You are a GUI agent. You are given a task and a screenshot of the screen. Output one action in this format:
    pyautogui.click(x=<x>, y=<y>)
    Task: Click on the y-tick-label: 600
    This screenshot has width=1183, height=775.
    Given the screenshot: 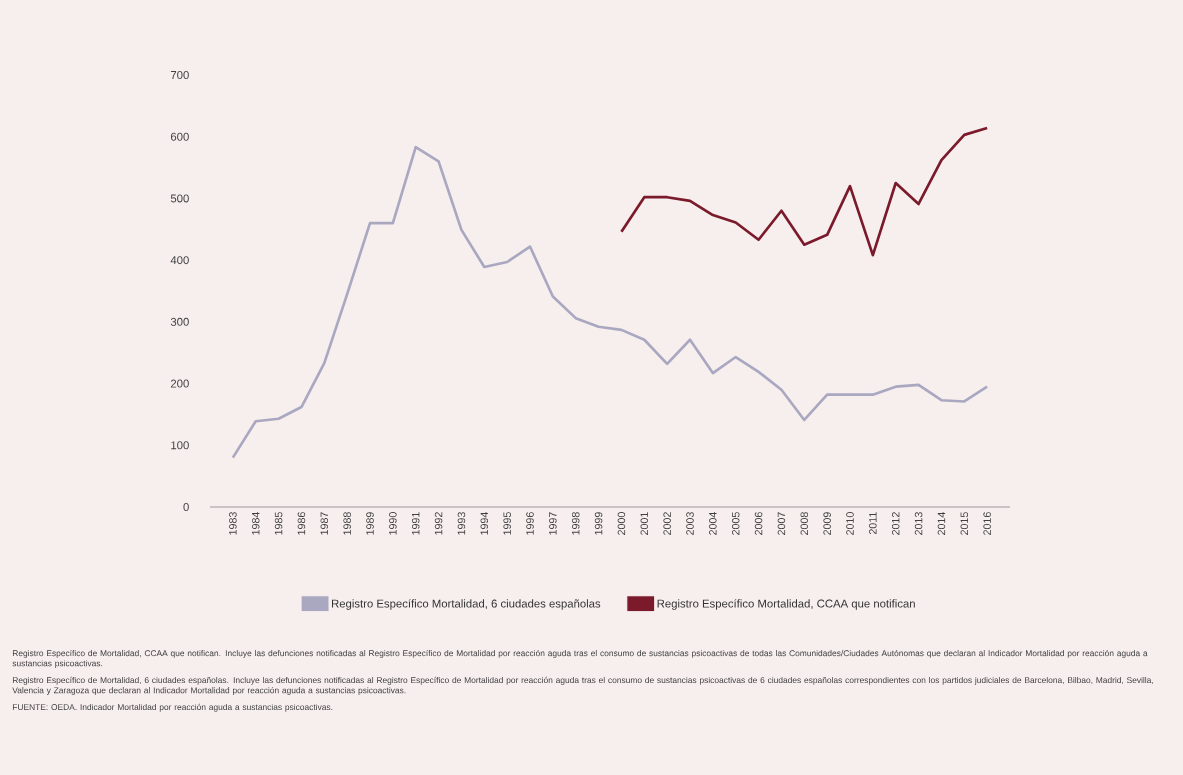 What is the action you would take?
    pyautogui.click(x=179, y=136)
    